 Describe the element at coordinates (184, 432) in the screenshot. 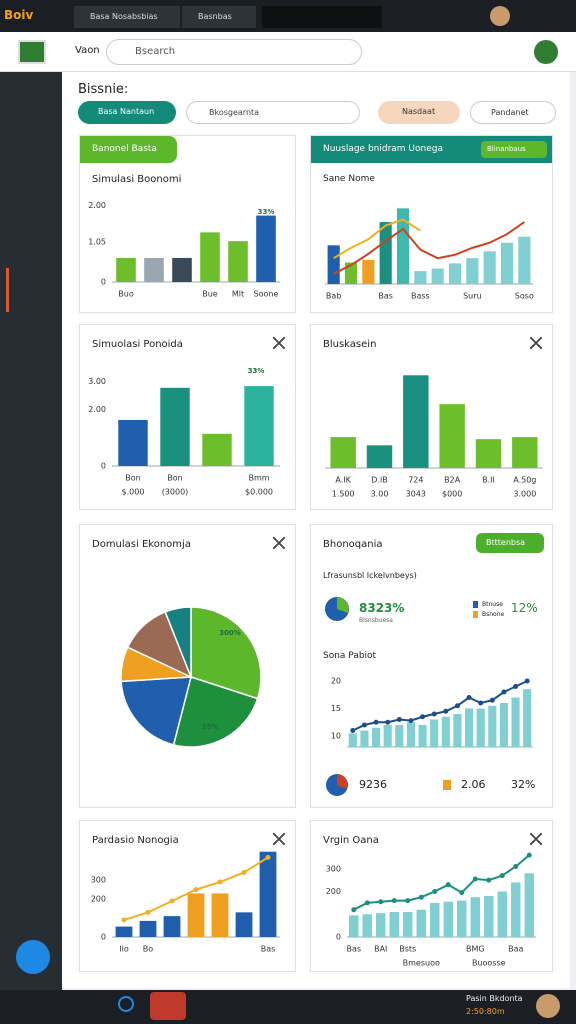

I see `chart: 0 2.00 3.00 Bon Bon Bmm $.000 (3000) $0.000 33%` at that location.